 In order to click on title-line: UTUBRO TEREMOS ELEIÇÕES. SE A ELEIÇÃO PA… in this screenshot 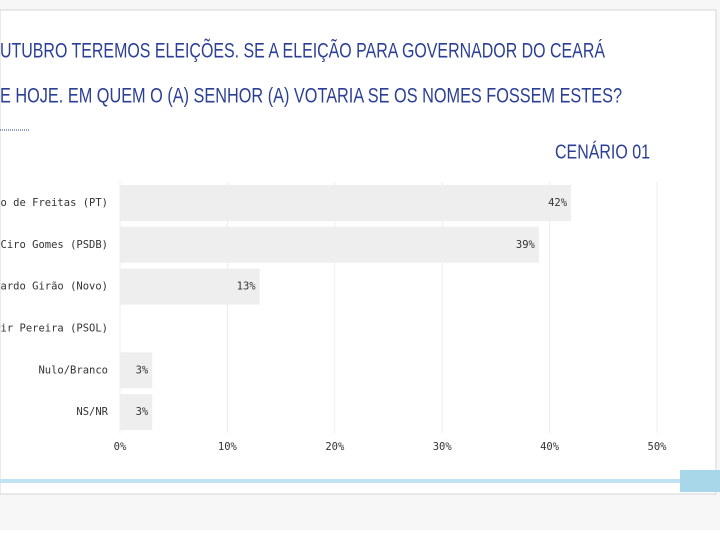, I will do `click(302, 51)`.